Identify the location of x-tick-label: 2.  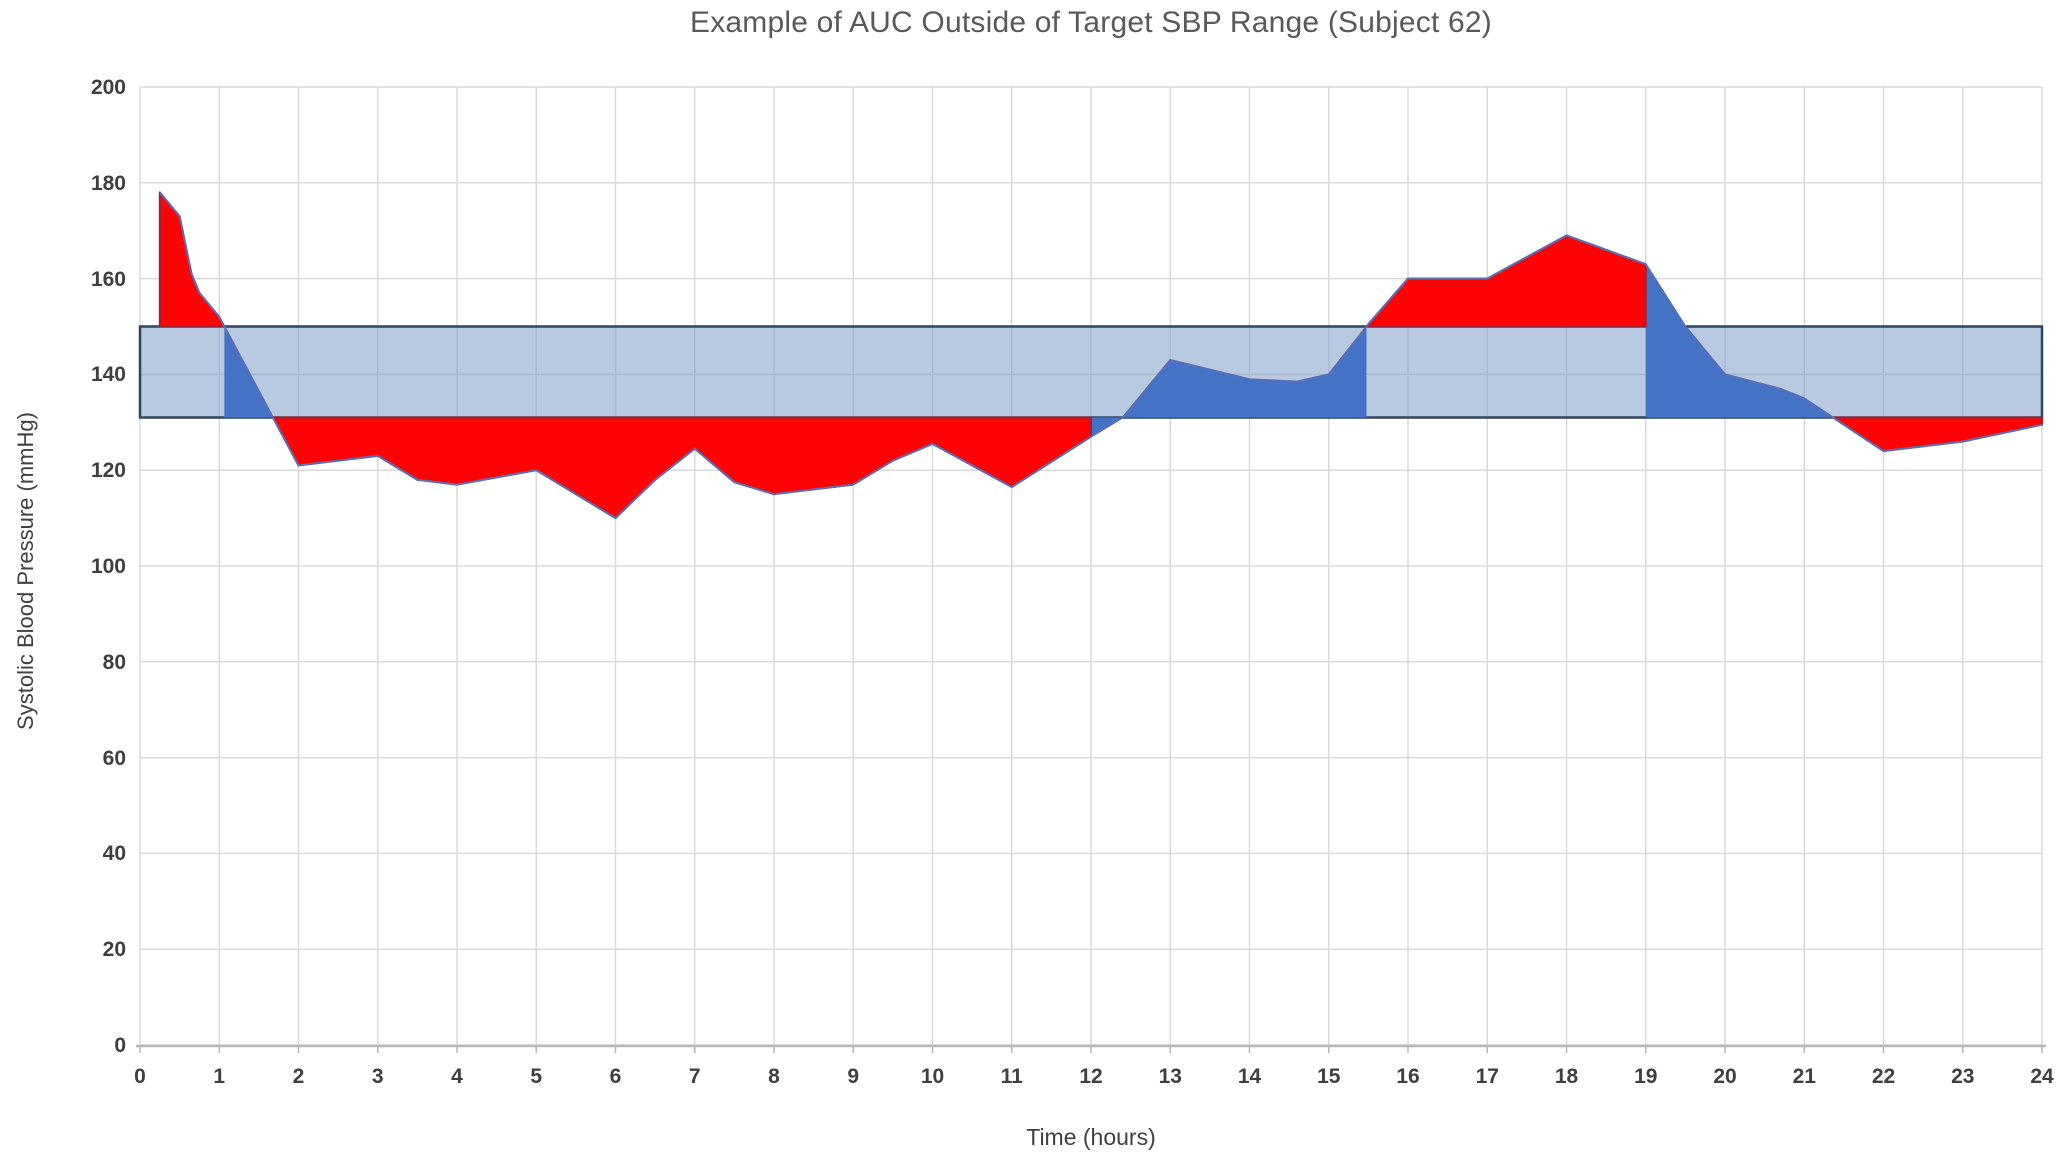
(298, 1076).